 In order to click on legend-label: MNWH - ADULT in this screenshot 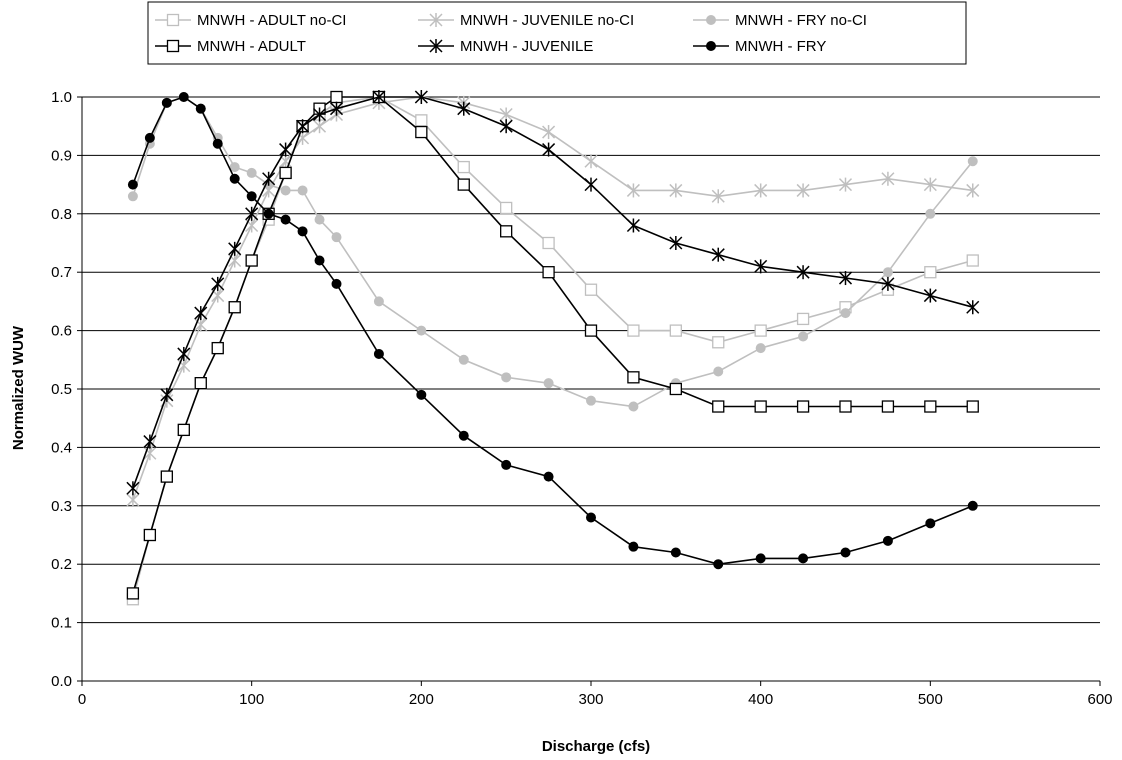, I will do `click(251, 46)`.